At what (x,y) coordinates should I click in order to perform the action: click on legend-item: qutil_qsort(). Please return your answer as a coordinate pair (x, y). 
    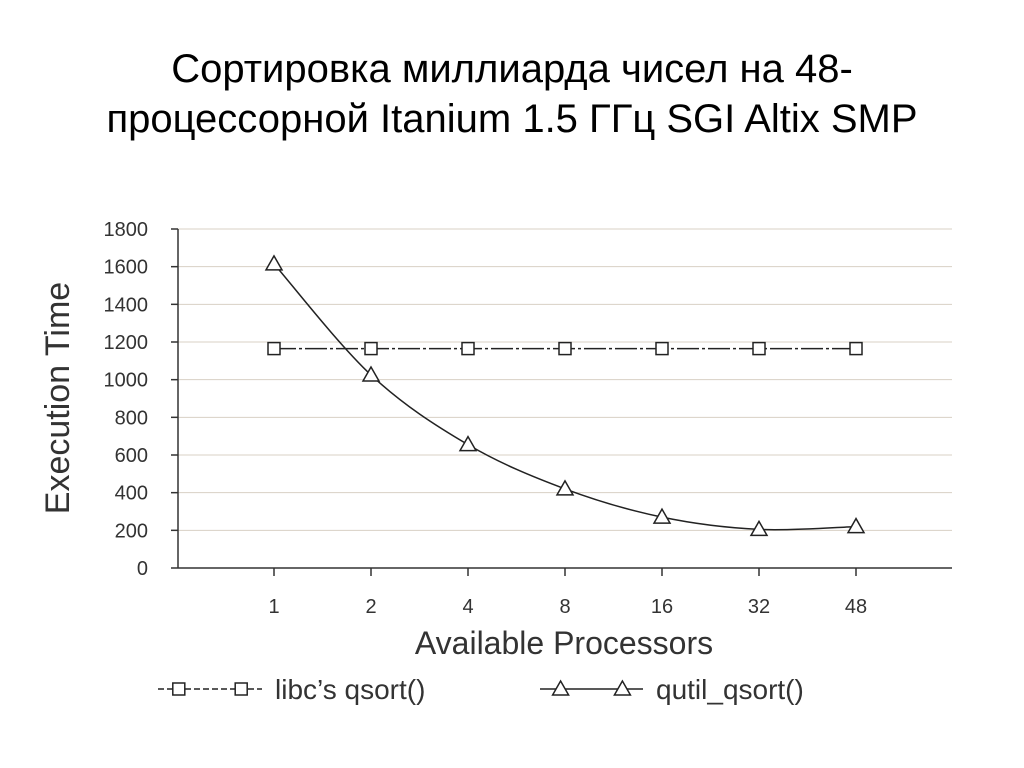
    Looking at the image, I should click on (672, 689).